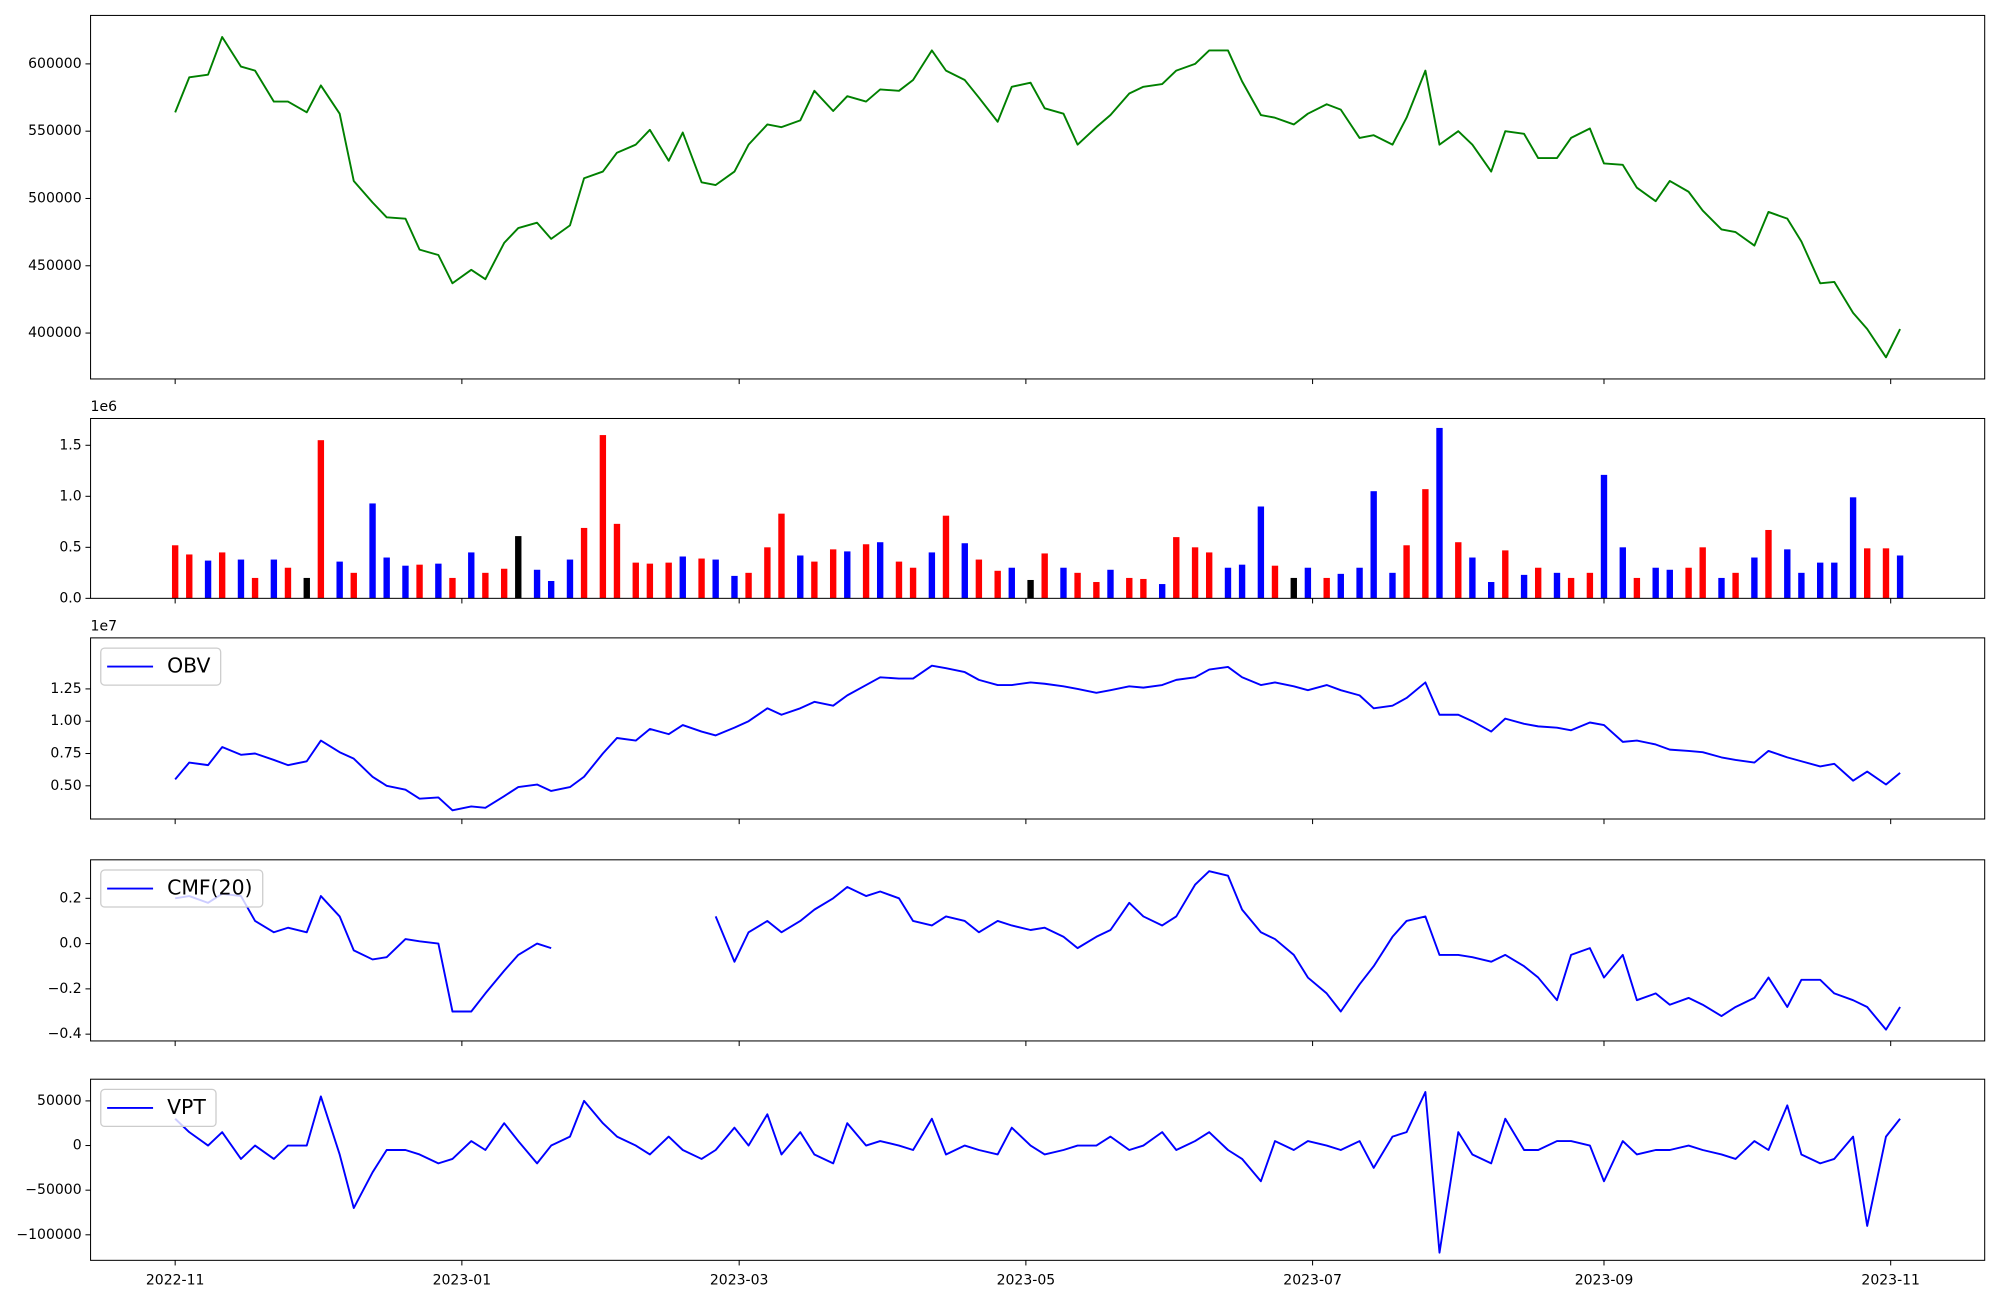 This screenshot has height=1300, width=2000. I want to click on y-tick-label: 1.5, so click(70, 445).